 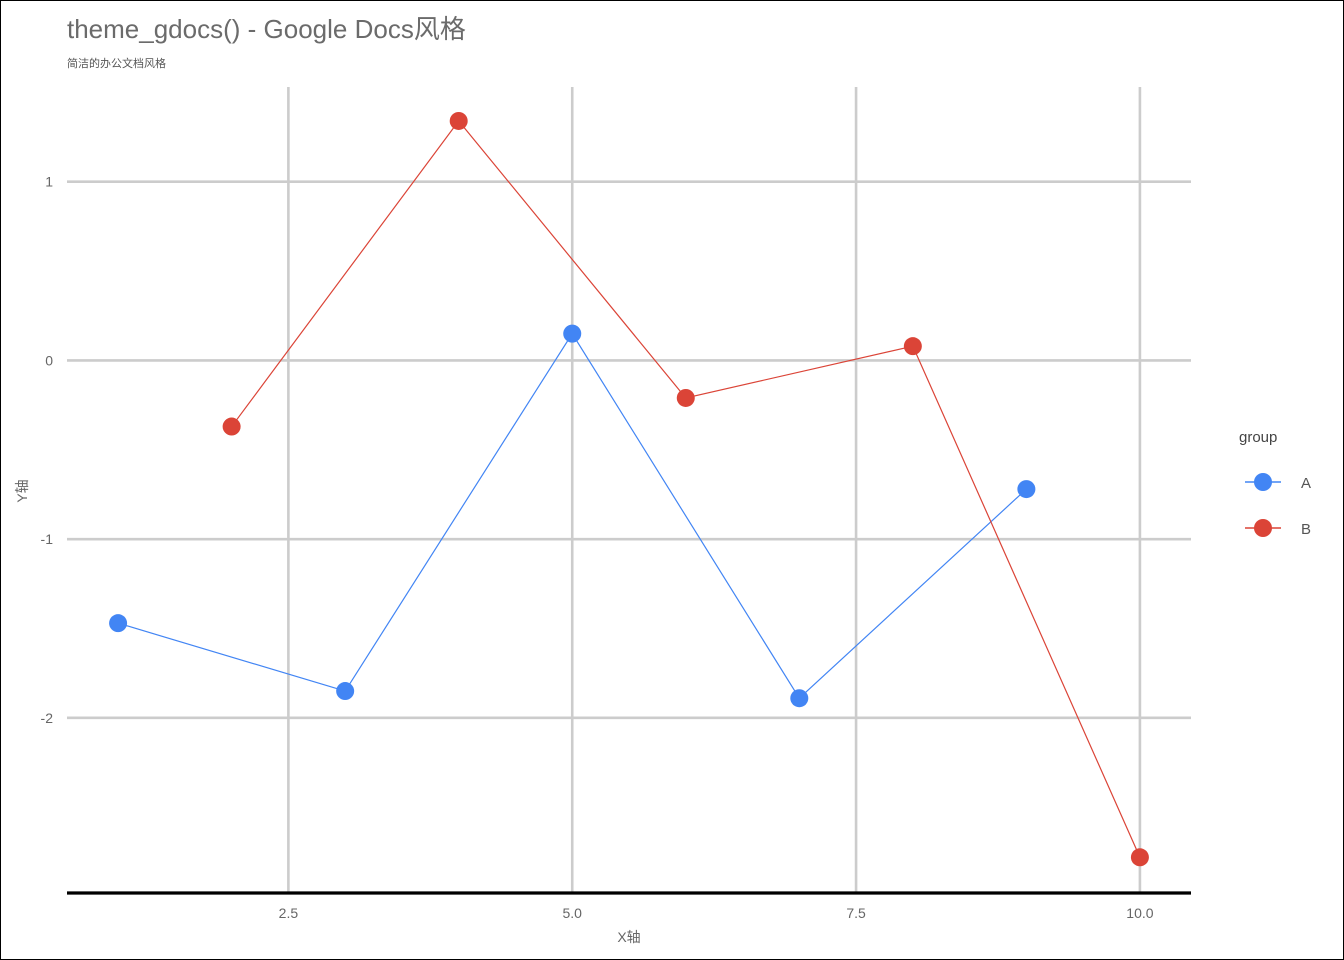 What do you see at coordinates (1139, 913) in the screenshot?
I see `x-tick-label: 10.0` at bounding box center [1139, 913].